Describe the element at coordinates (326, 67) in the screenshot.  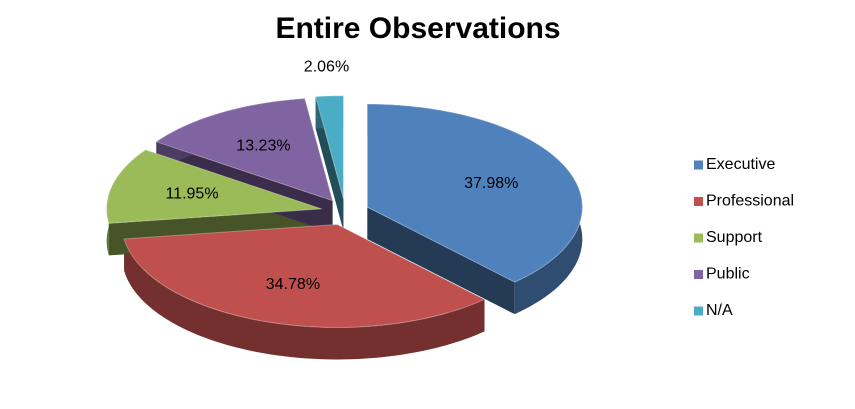
I see `data-label: 2.06%` at that location.